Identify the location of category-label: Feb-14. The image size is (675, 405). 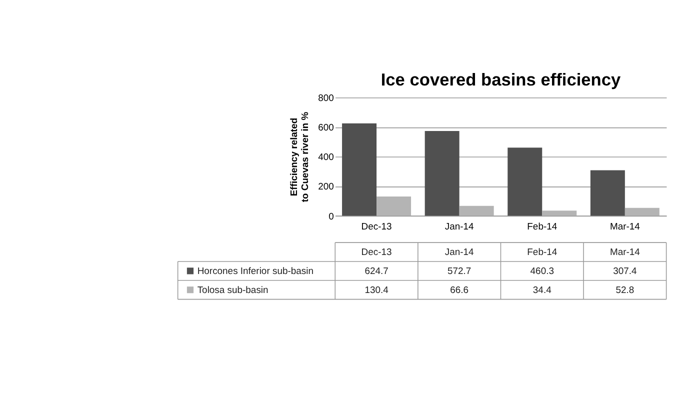
(542, 252).